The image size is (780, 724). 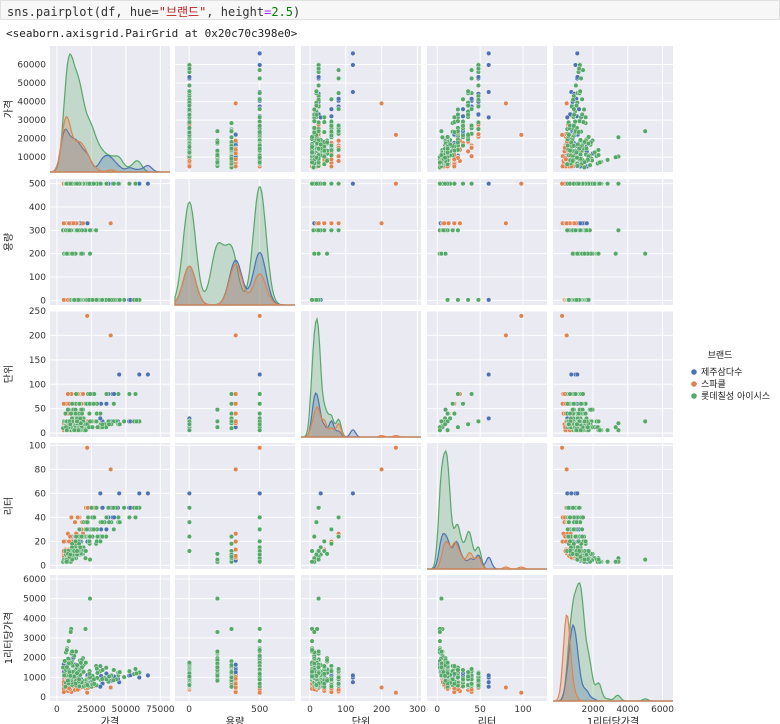 I want to click on panel-r3-c4, so click(x=613, y=506).